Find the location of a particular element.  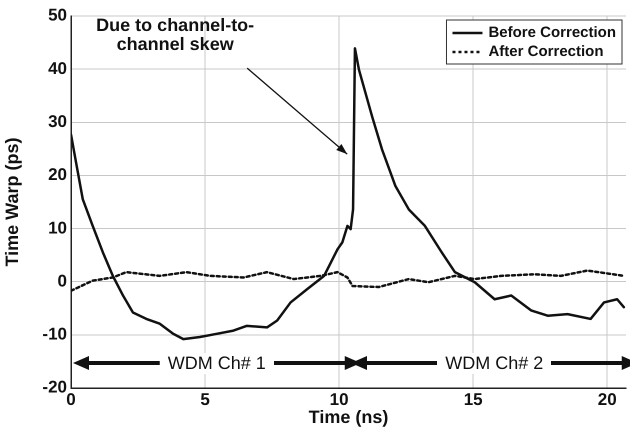

annotation: WDM Ch# 1 is located at coordinates (217, 363).